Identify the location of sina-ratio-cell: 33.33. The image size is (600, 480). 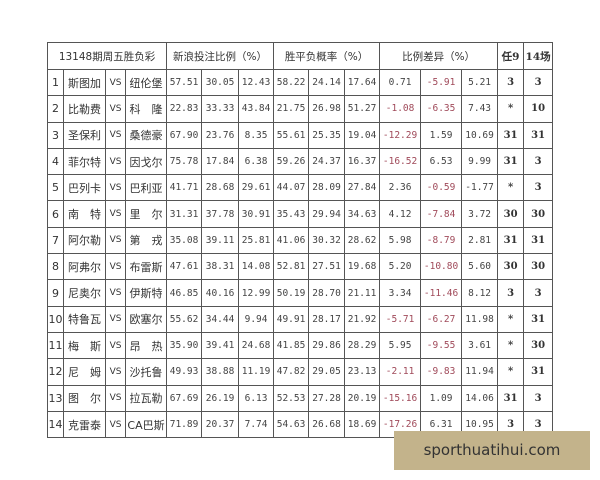
(220, 109).